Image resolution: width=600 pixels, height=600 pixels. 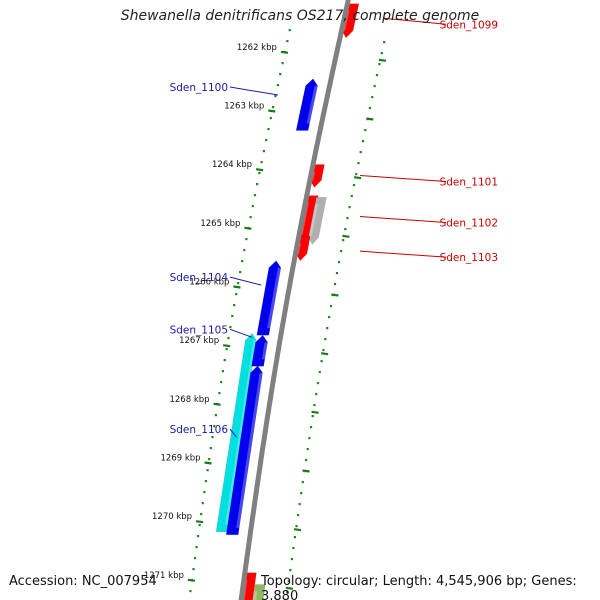 I want to click on gene-label-sden_1106: Sden_1106, so click(x=199, y=430).